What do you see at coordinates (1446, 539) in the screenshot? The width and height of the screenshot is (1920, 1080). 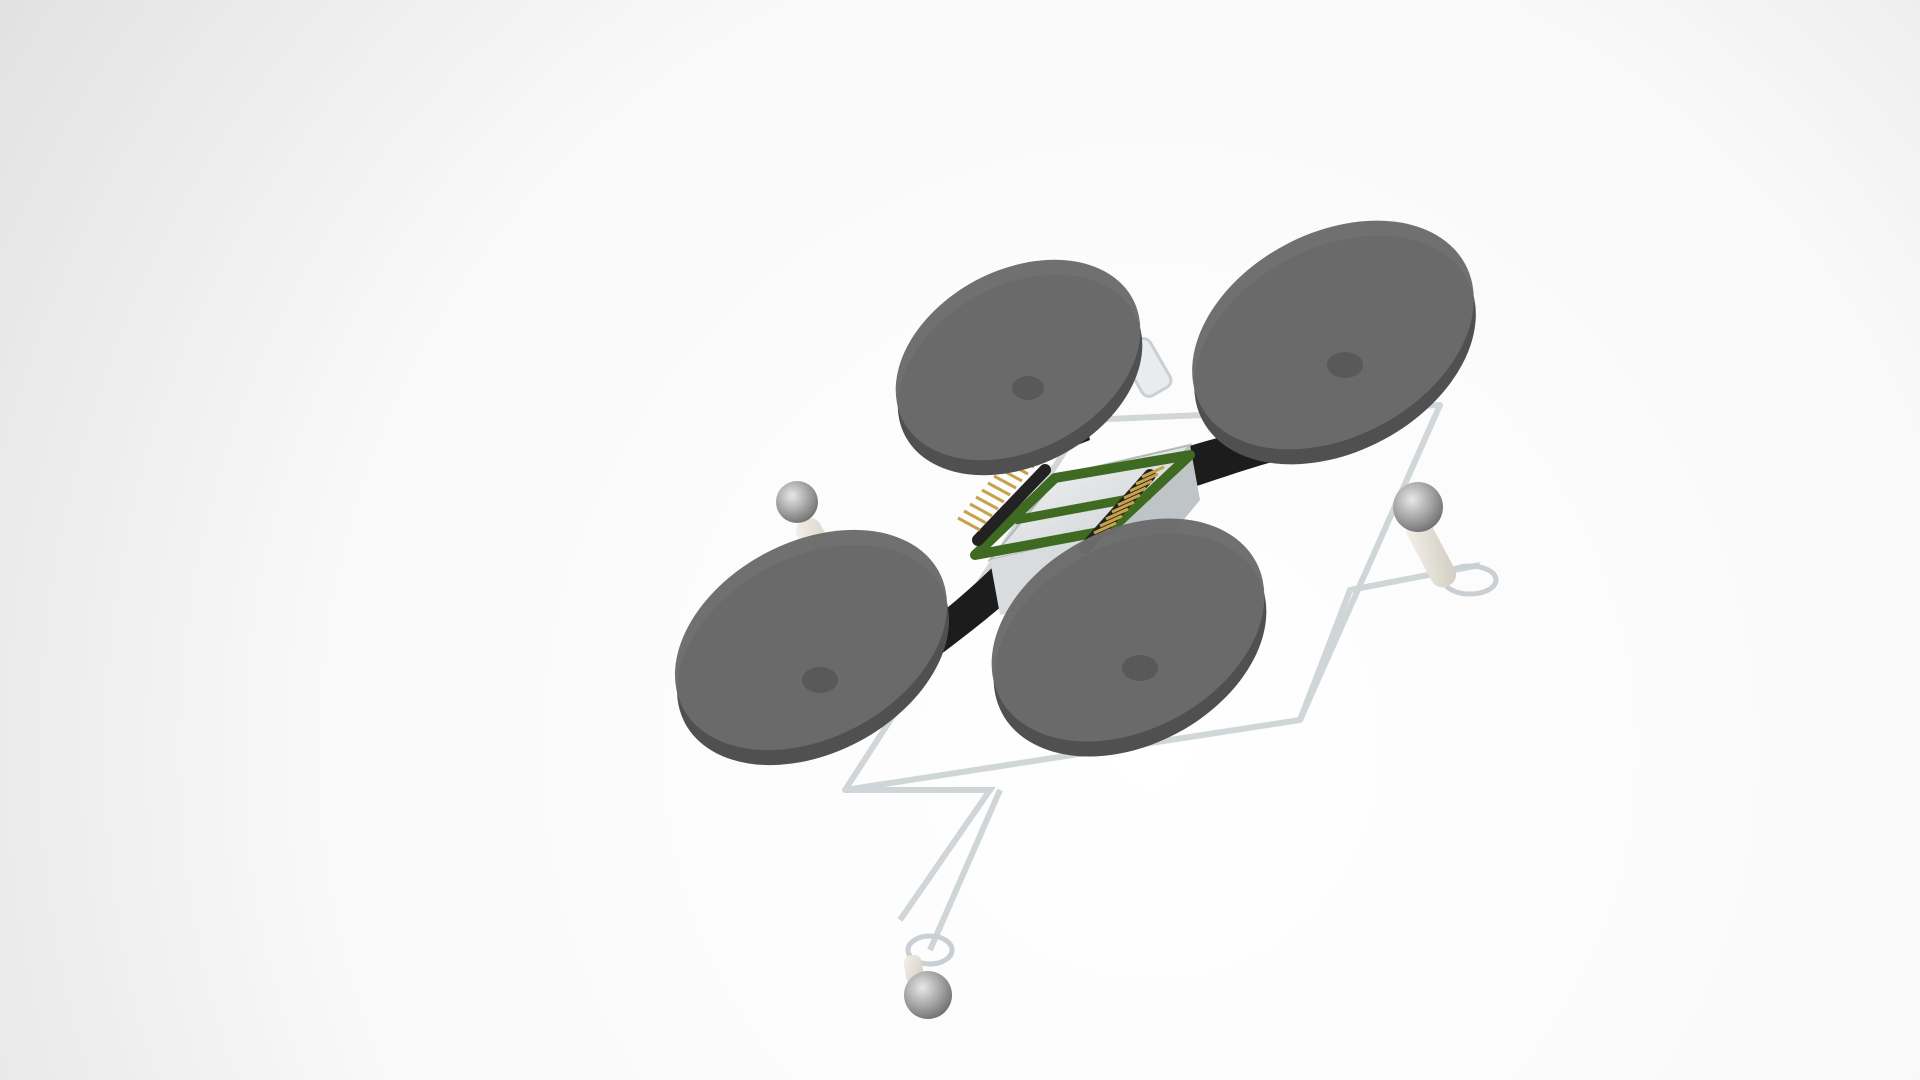 I see `marker-right` at bounding box center [1446, 539].